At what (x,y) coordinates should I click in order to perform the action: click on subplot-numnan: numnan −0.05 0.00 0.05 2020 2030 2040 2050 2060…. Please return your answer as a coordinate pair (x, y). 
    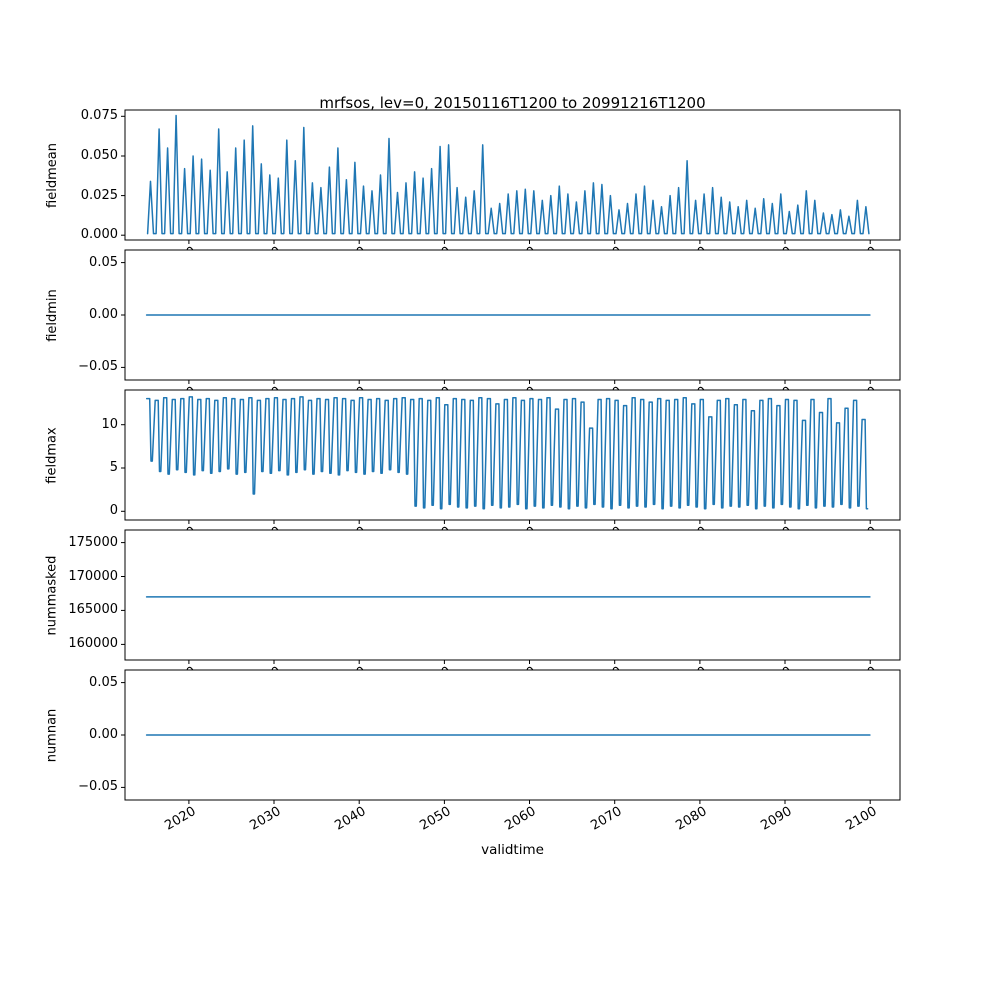
    Looking at the image, I should click on (473, 751).